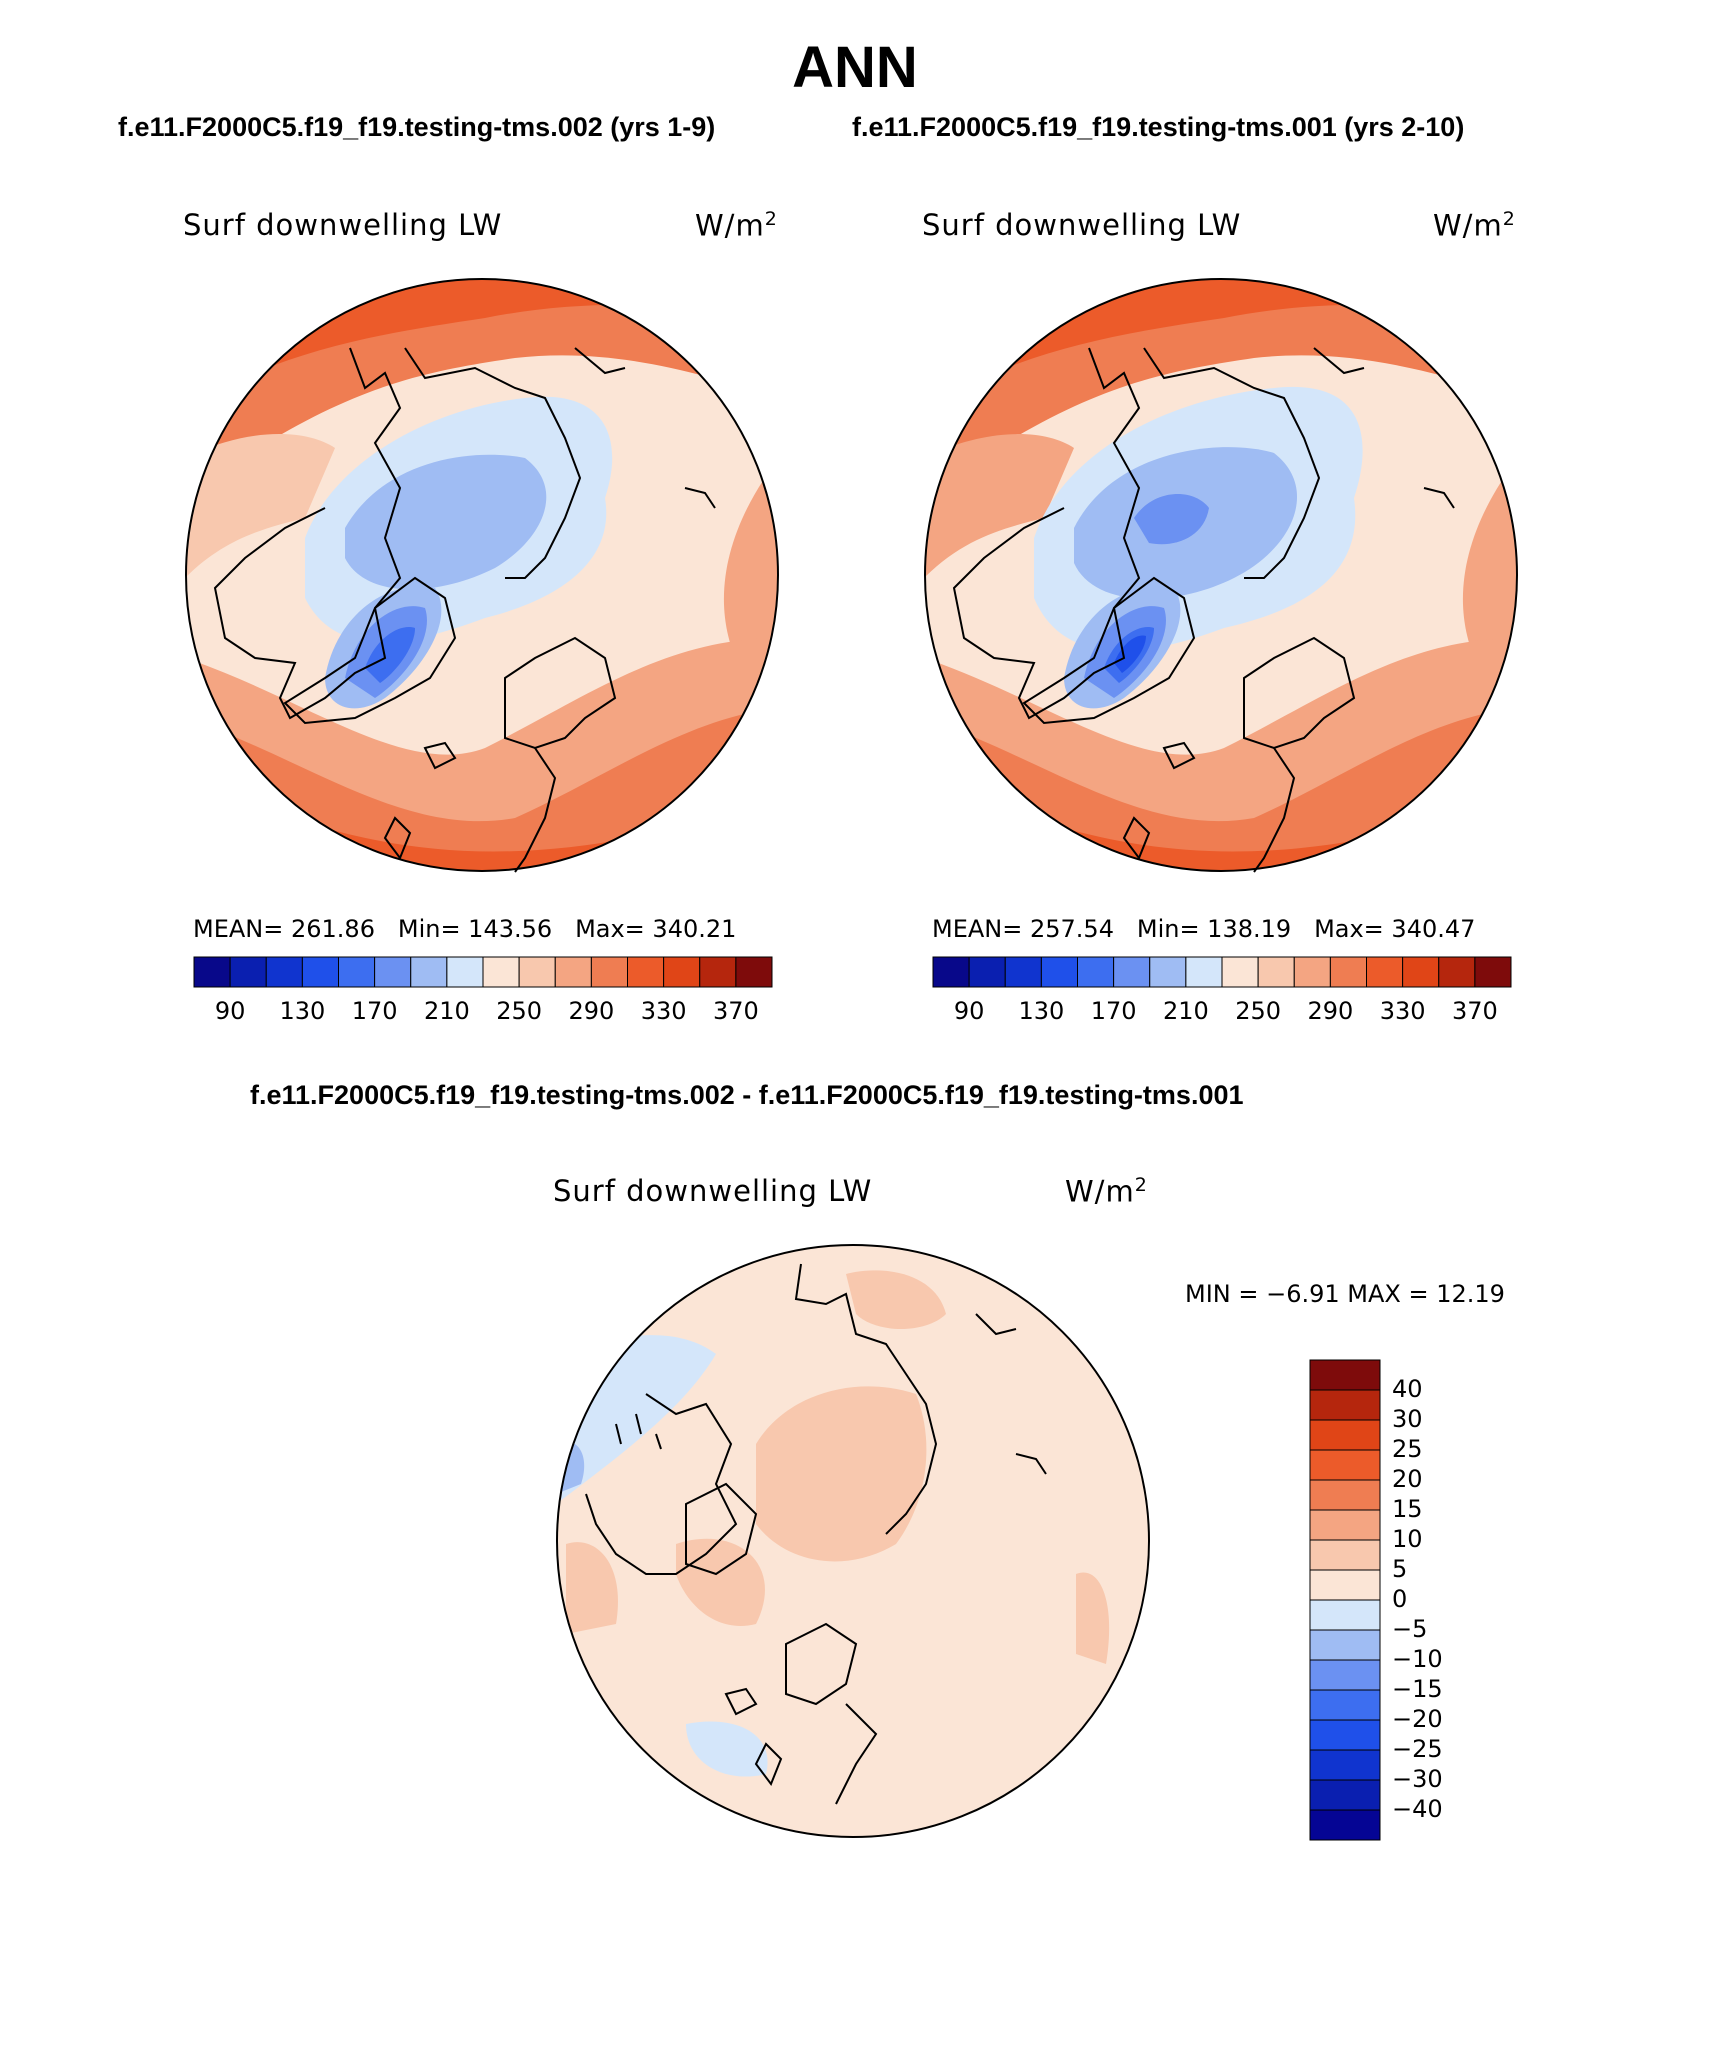 This screenshot has width=1710, height=2061. I want to click on colorbar-tick-label: −15, so click(1417, 1689).